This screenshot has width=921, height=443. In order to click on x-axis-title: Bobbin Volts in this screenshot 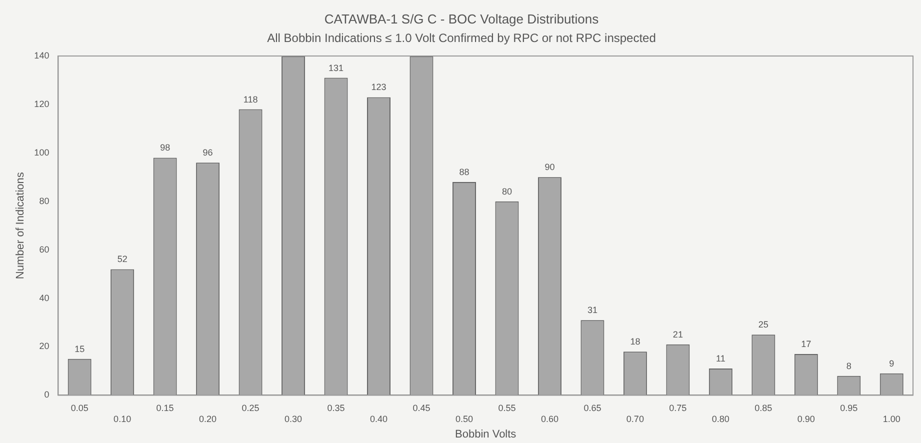, I will do `click(486, 434)`.